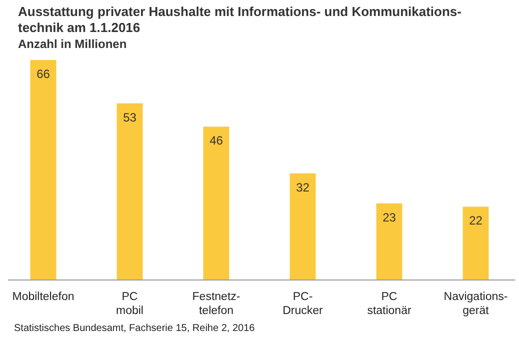  I want to click on x-tick-label: PC- Drucker, so click(303, 304).